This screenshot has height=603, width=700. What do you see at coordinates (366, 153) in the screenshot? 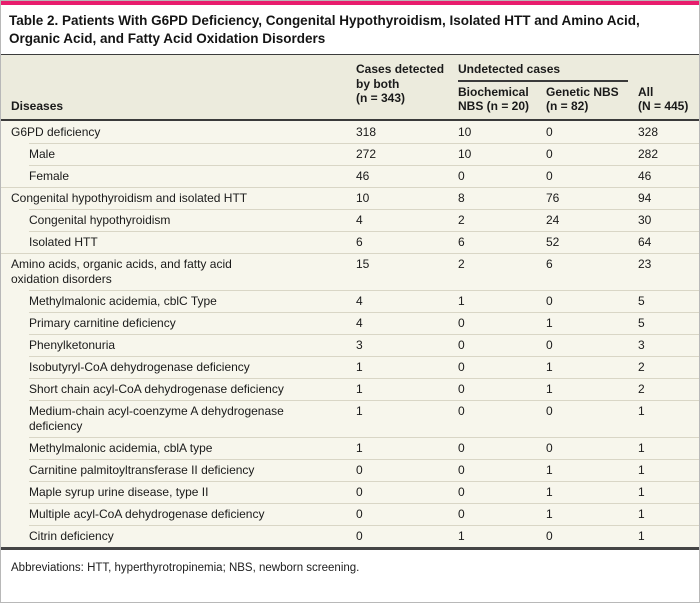
I see `value-cell: 272` at bounding box center [366, 153].